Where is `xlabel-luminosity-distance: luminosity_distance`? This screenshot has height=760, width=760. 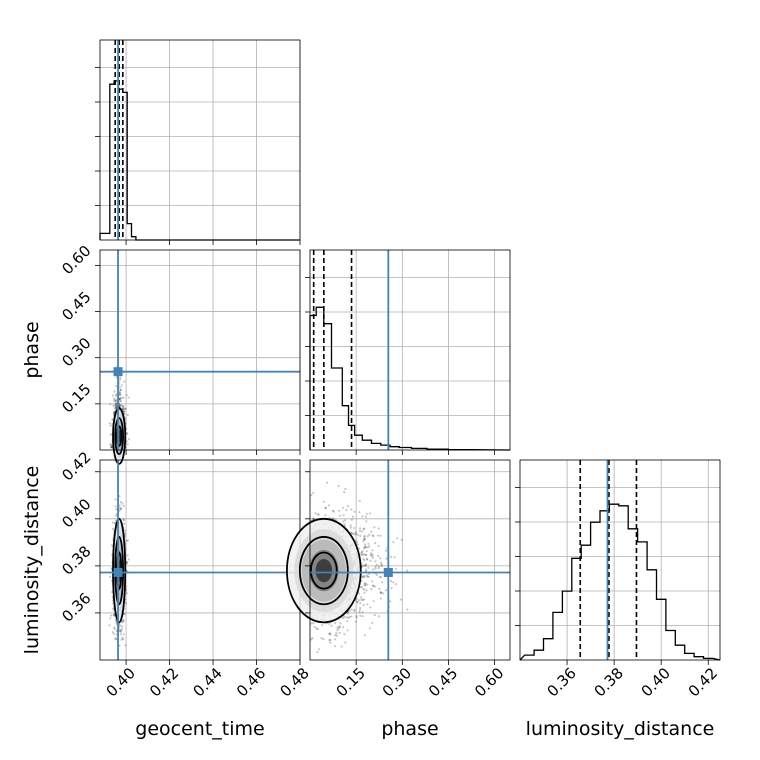
xlabel-luminosity-distance: luminosity_distance is located at coordinates (620, 729).